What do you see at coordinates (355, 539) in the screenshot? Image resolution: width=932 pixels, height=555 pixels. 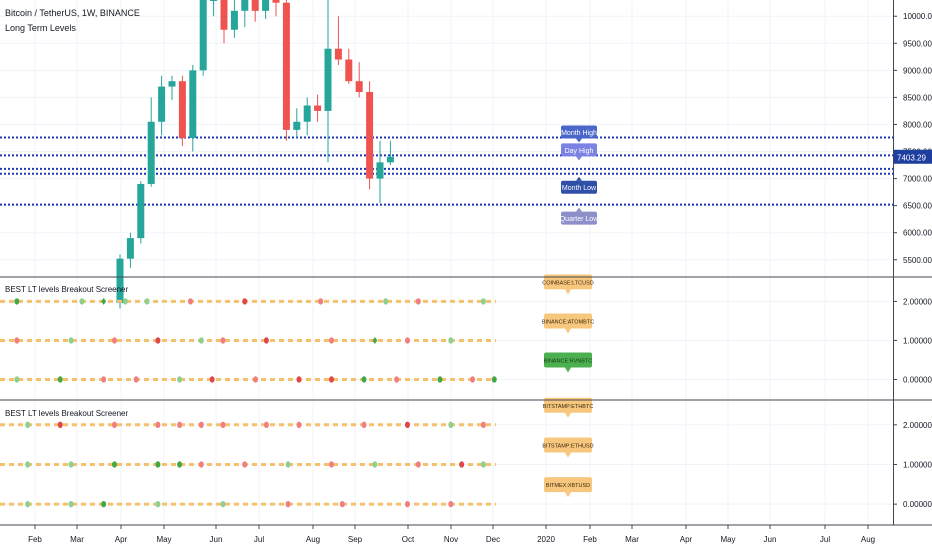 I see `time-tick-label: Sep` at bounding box center [355, 539].